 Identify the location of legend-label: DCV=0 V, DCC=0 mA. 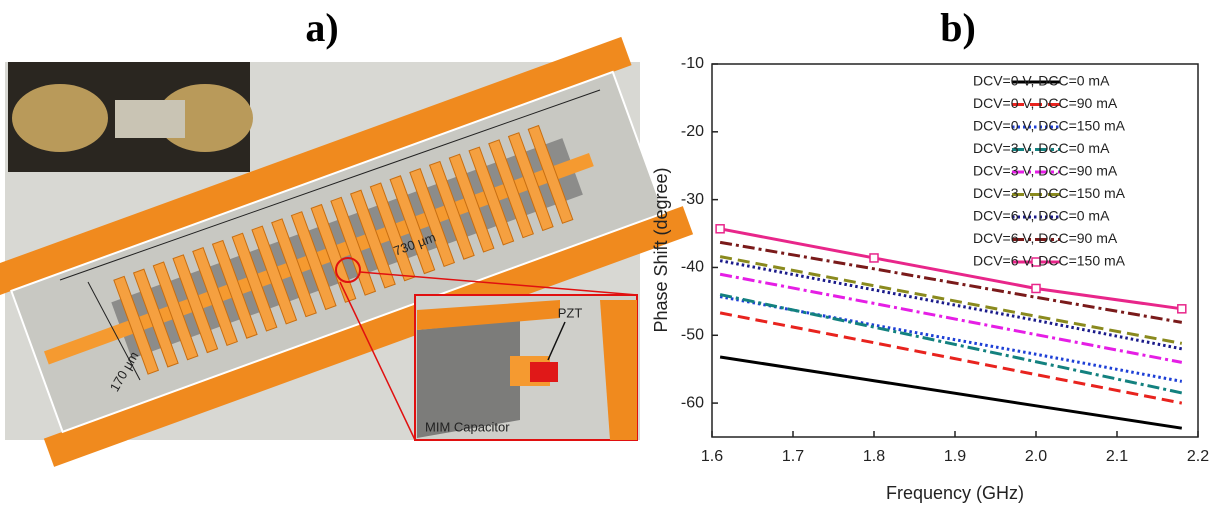
(1041, 81).